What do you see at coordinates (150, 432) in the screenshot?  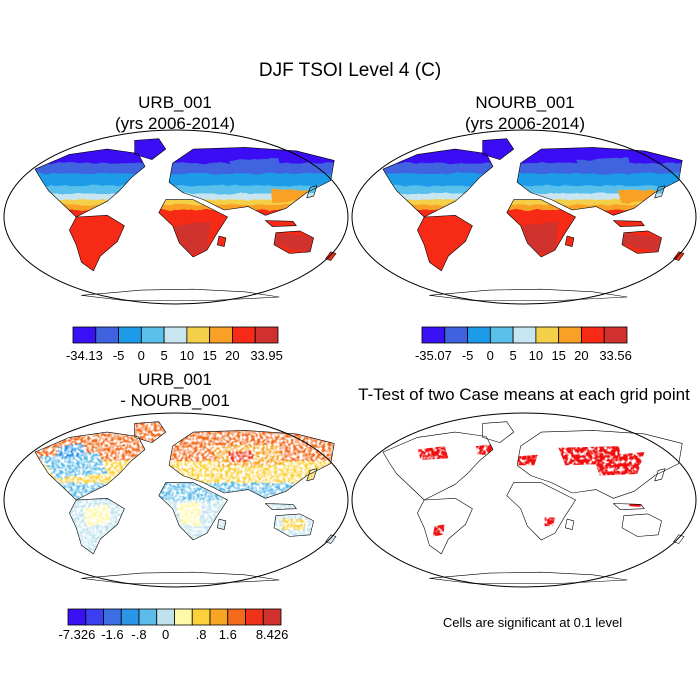 I see `coastline-greenland-diff` at bounding box center [150, 432].